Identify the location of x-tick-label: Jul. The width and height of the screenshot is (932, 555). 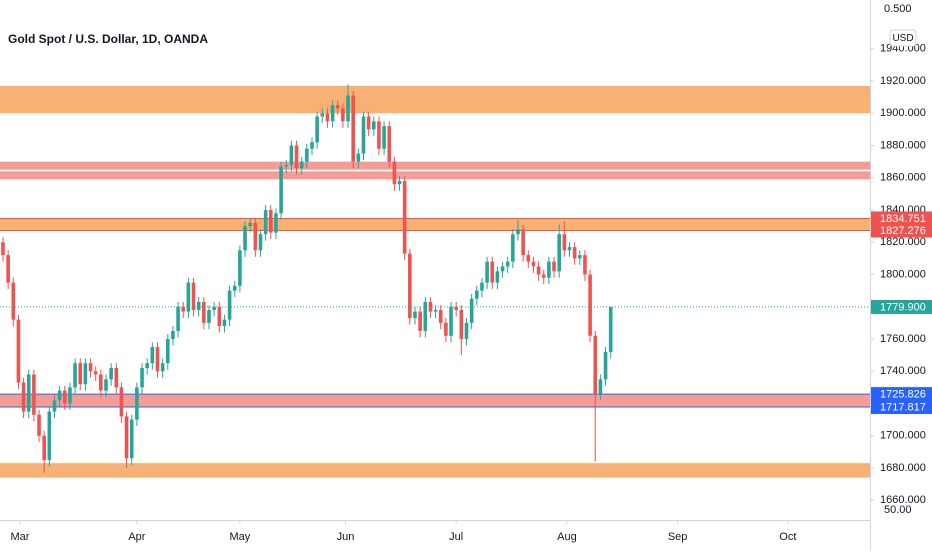
(456, 537).